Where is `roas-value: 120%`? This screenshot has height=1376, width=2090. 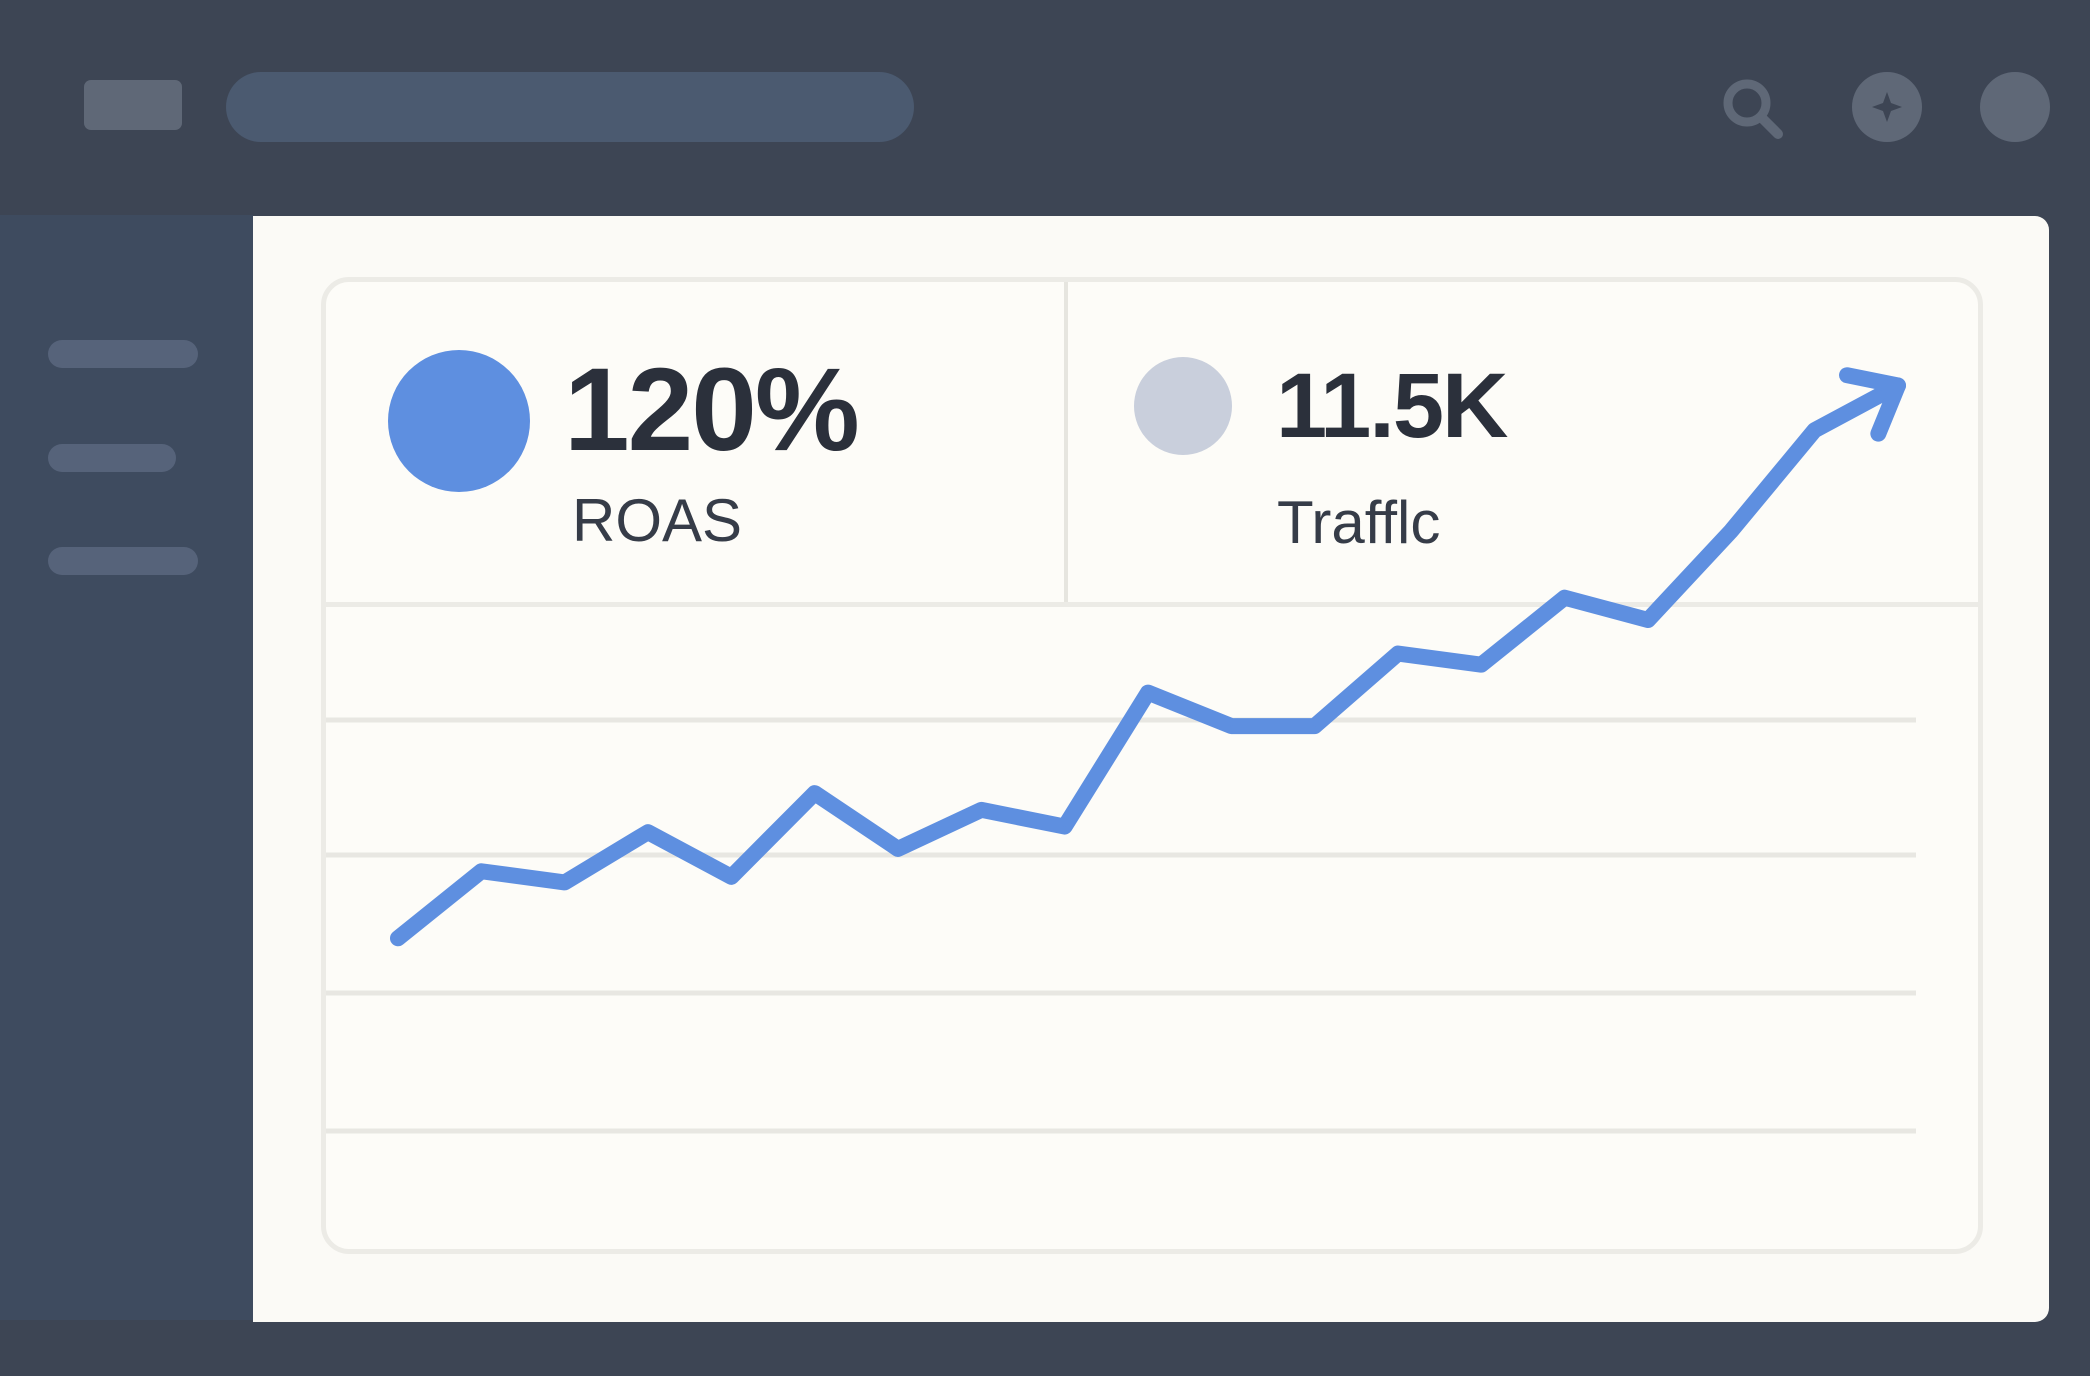
roas-value: 120% is located at coordinates (712, 410).